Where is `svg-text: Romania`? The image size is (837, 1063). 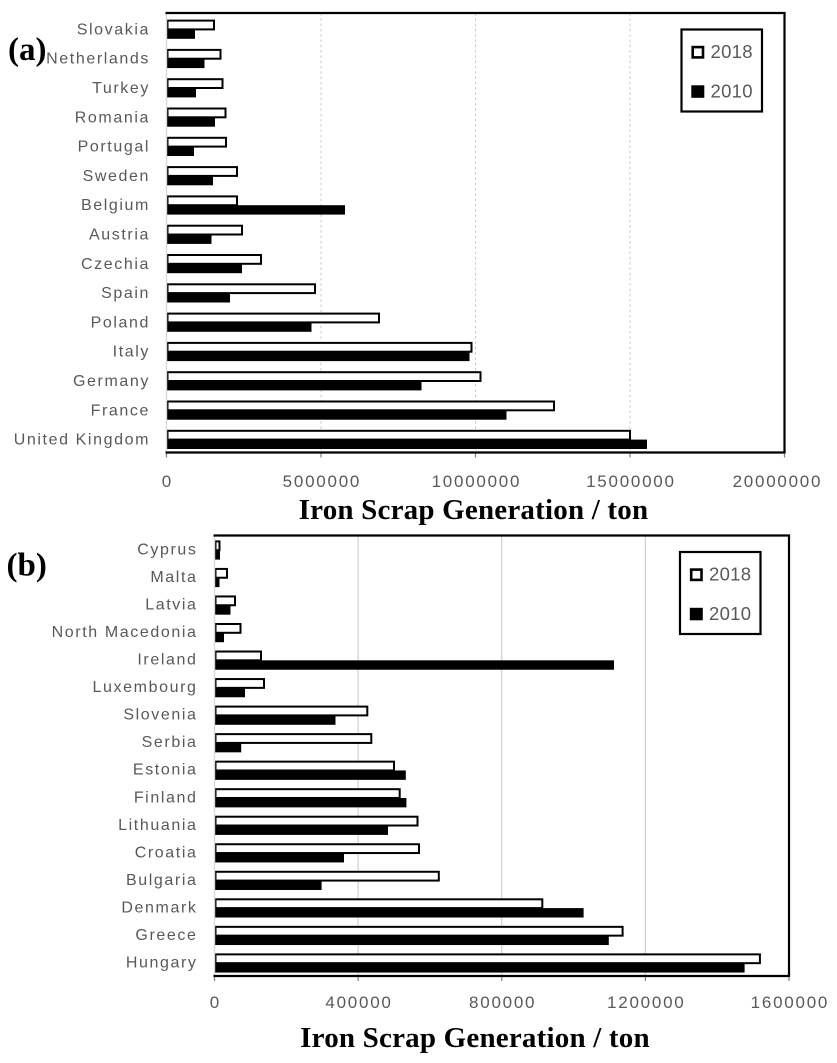 svg-text: Romania is located at coordinates (112, 117).